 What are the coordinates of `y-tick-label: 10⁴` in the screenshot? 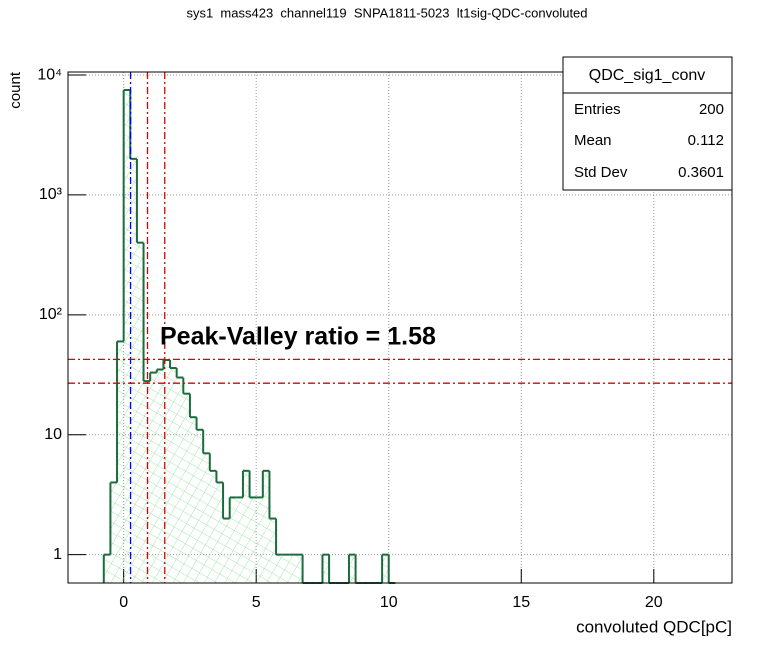 It's located at (49, 74).